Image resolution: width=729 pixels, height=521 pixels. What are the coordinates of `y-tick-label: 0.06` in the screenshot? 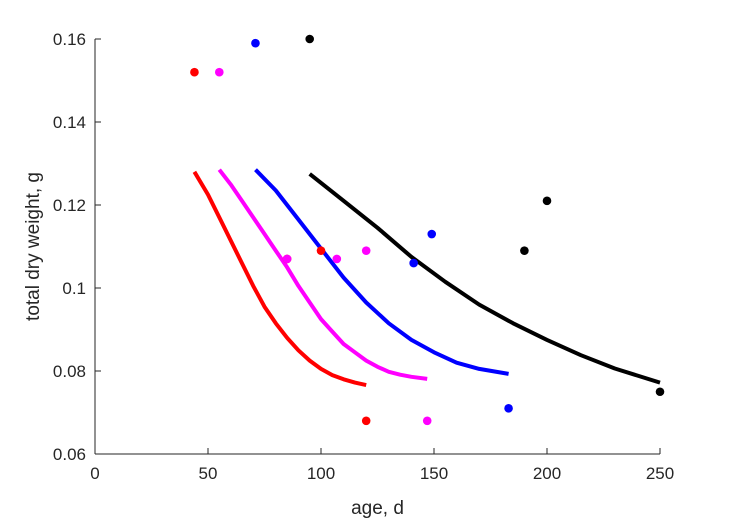 It's located at (69, 454).